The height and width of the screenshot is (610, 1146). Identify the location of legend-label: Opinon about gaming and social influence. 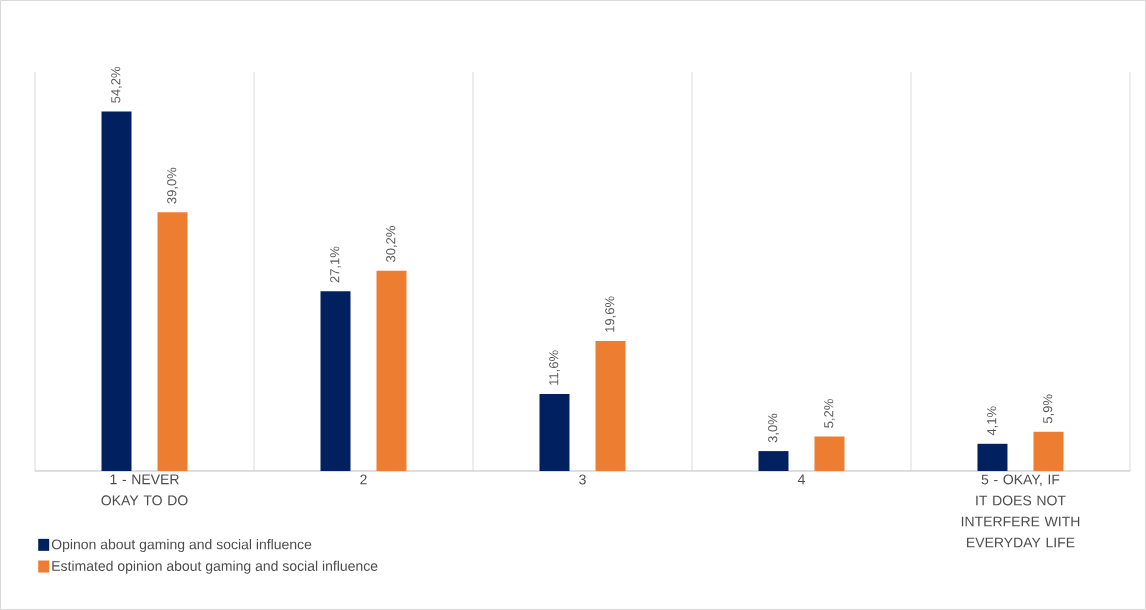
(181, 546).